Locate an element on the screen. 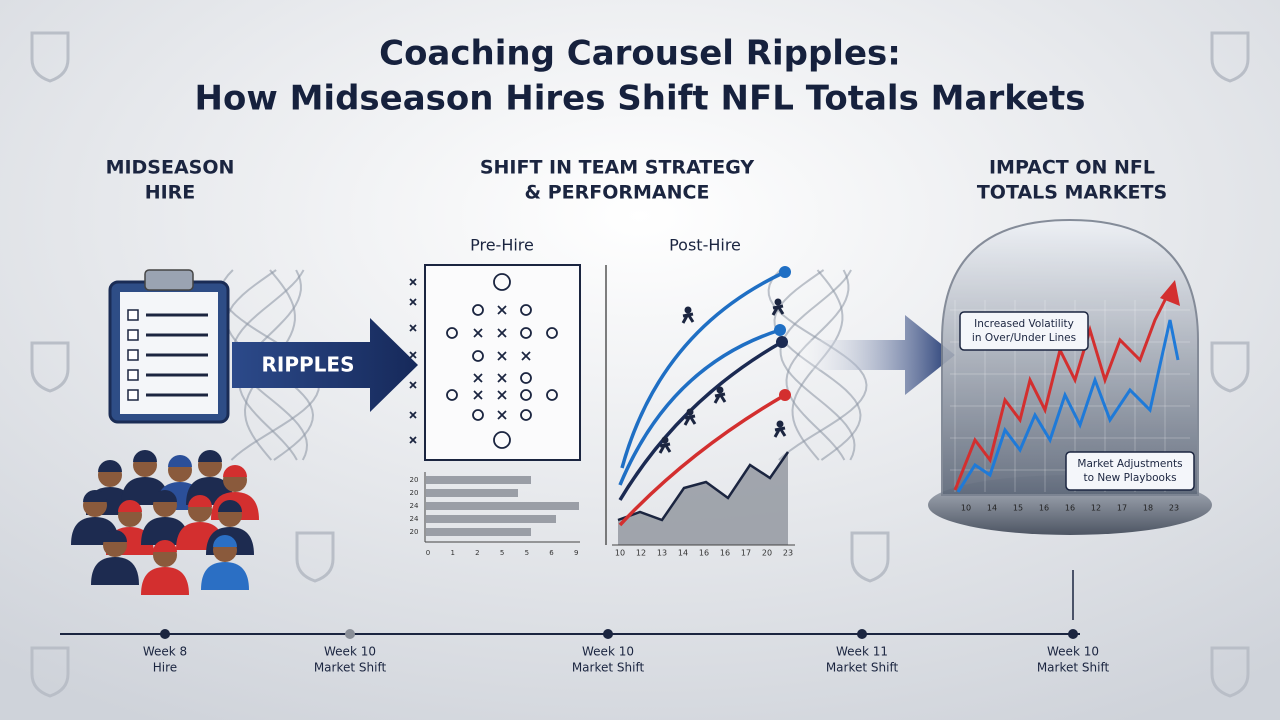 The height and width of the screenshot is (720, 1280). x-label: 18 is located at coordinates (1148, 508).